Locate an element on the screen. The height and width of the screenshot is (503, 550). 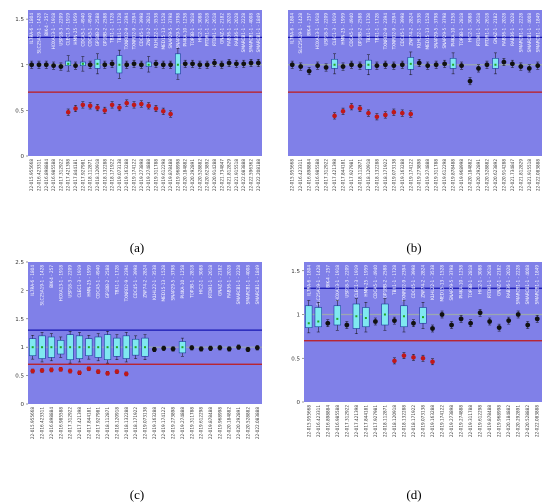
x-tick-label: 22-017.844181 is located at coordinates (365, 421).